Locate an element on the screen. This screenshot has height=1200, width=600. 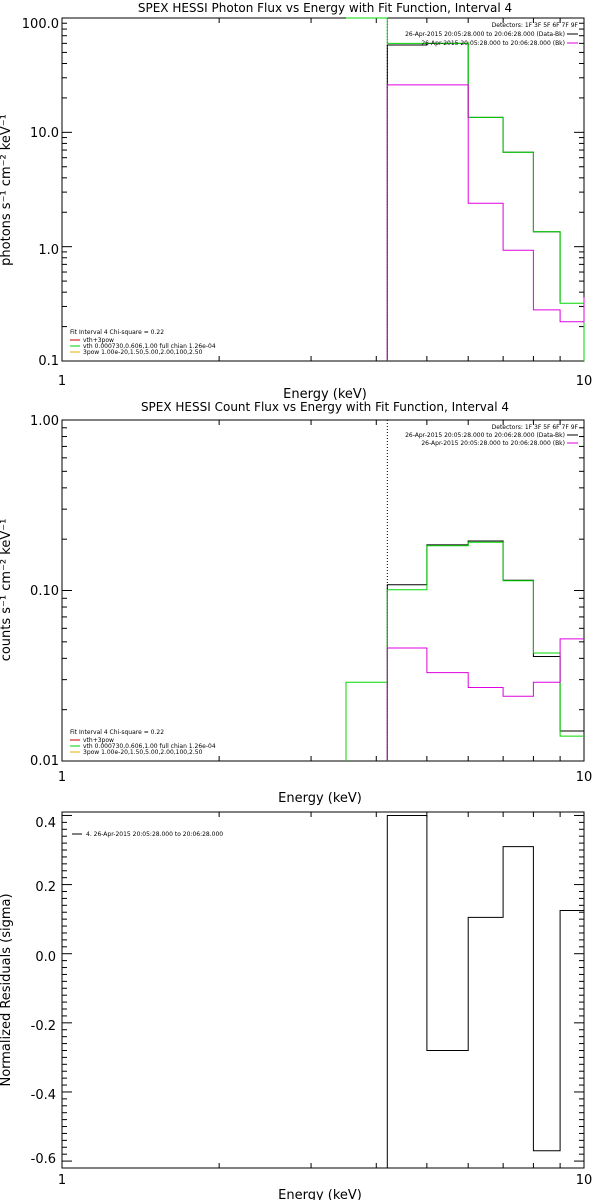
resid-ytick-0-2: 0.2 is located at coordinates (45, 887).